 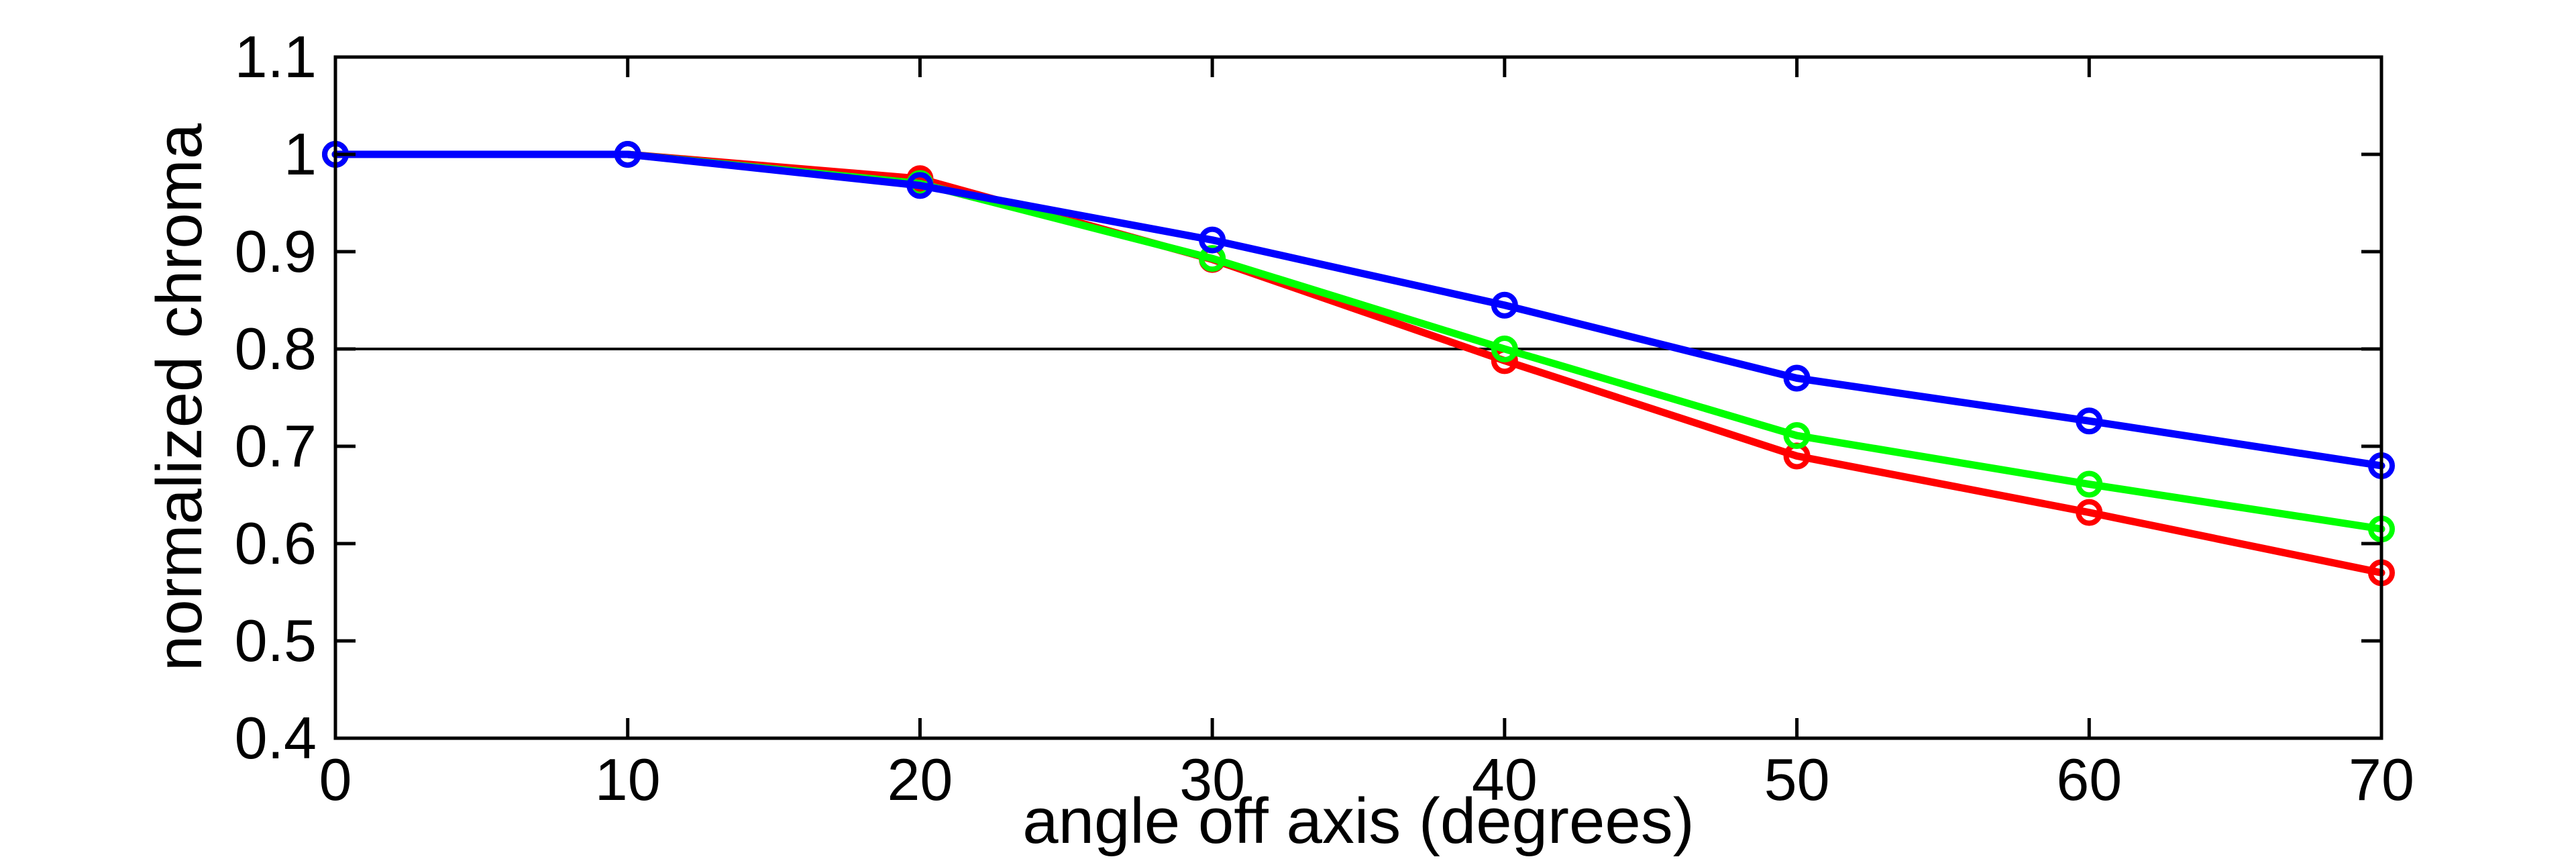 I want to click on x-tick-label: 50, so click(x=1797, y=780).